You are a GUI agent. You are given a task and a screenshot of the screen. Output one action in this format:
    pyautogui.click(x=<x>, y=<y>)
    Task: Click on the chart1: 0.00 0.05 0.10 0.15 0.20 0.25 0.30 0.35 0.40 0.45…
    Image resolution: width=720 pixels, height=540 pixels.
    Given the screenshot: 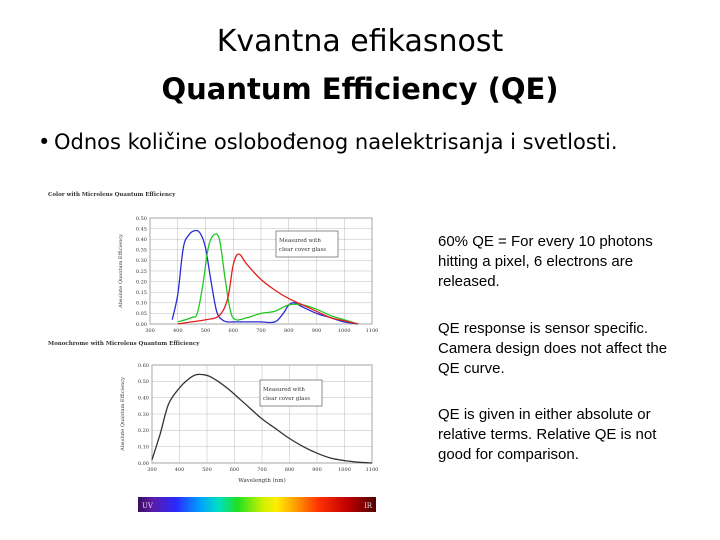 What is the action you would take?
    pyautogui.click(x=248, y=275)
    